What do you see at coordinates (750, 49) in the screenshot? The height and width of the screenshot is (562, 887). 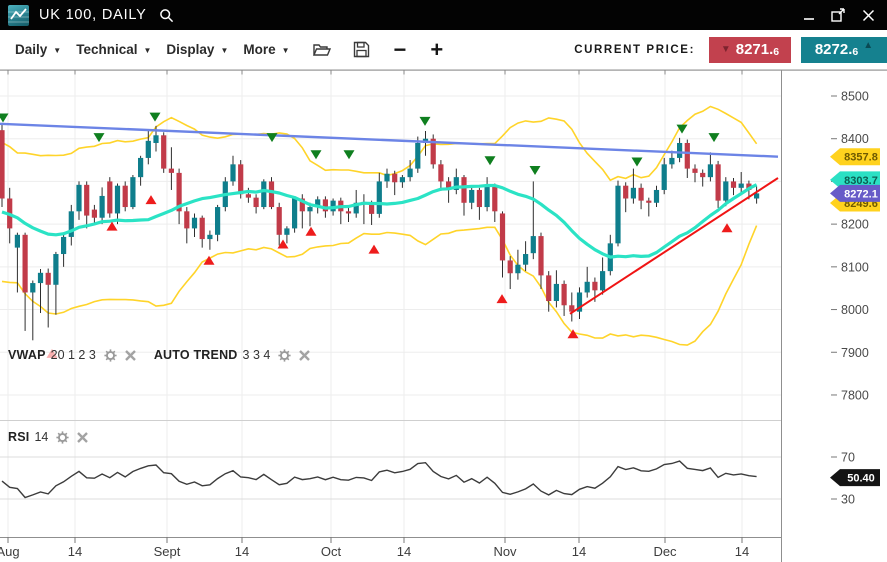 I see `sell-price-button: ▼ 8271. 6` at bounding box center [750, 49].